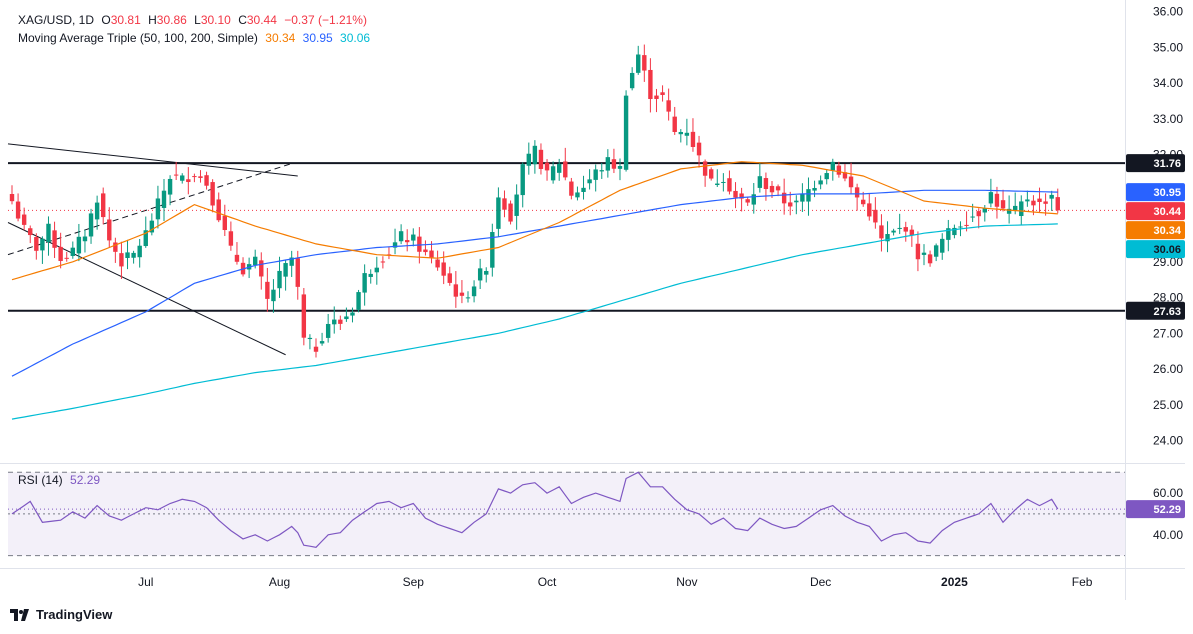  What do you see at coordinates (954, 582) in the screenshot?
I see `time-label: 2025` at bounding box center [954, 582].